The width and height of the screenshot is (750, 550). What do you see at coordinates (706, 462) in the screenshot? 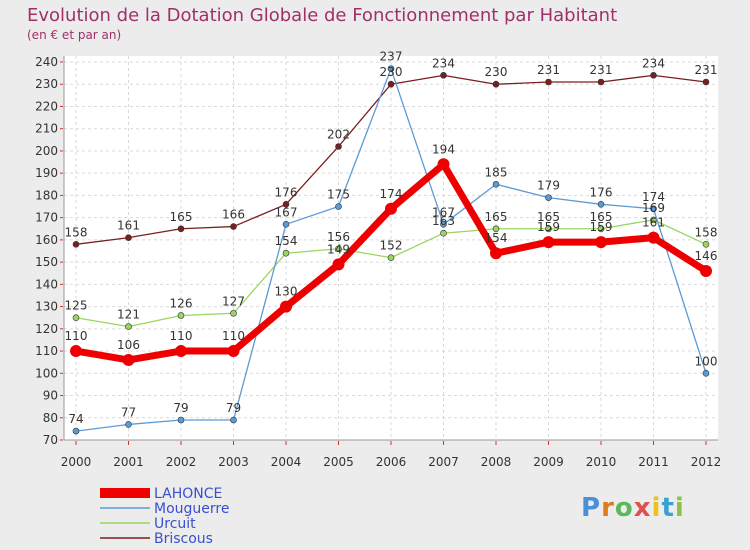
I see `x-tick-label: 2012` at bounding box center [706, 462].